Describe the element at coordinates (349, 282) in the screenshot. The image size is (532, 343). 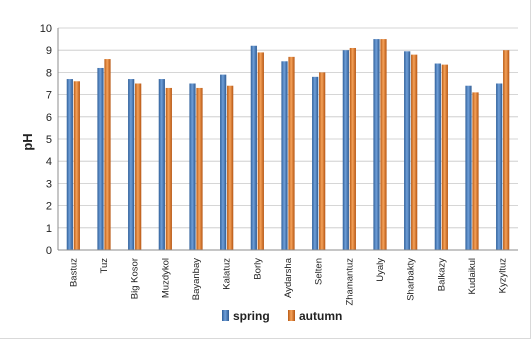
I see `x-tick-label: Zhamantuz` at that location.